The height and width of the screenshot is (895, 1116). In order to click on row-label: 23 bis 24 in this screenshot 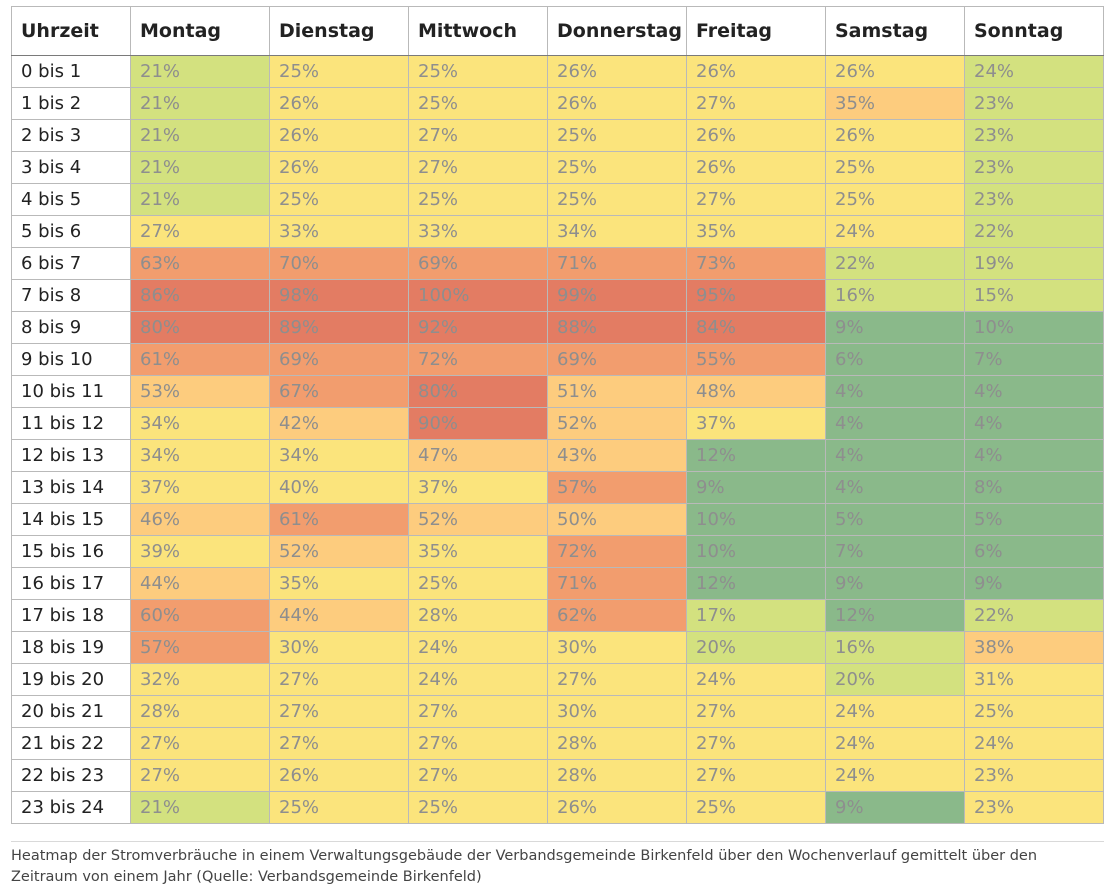, I will do `click(71, 807)`.